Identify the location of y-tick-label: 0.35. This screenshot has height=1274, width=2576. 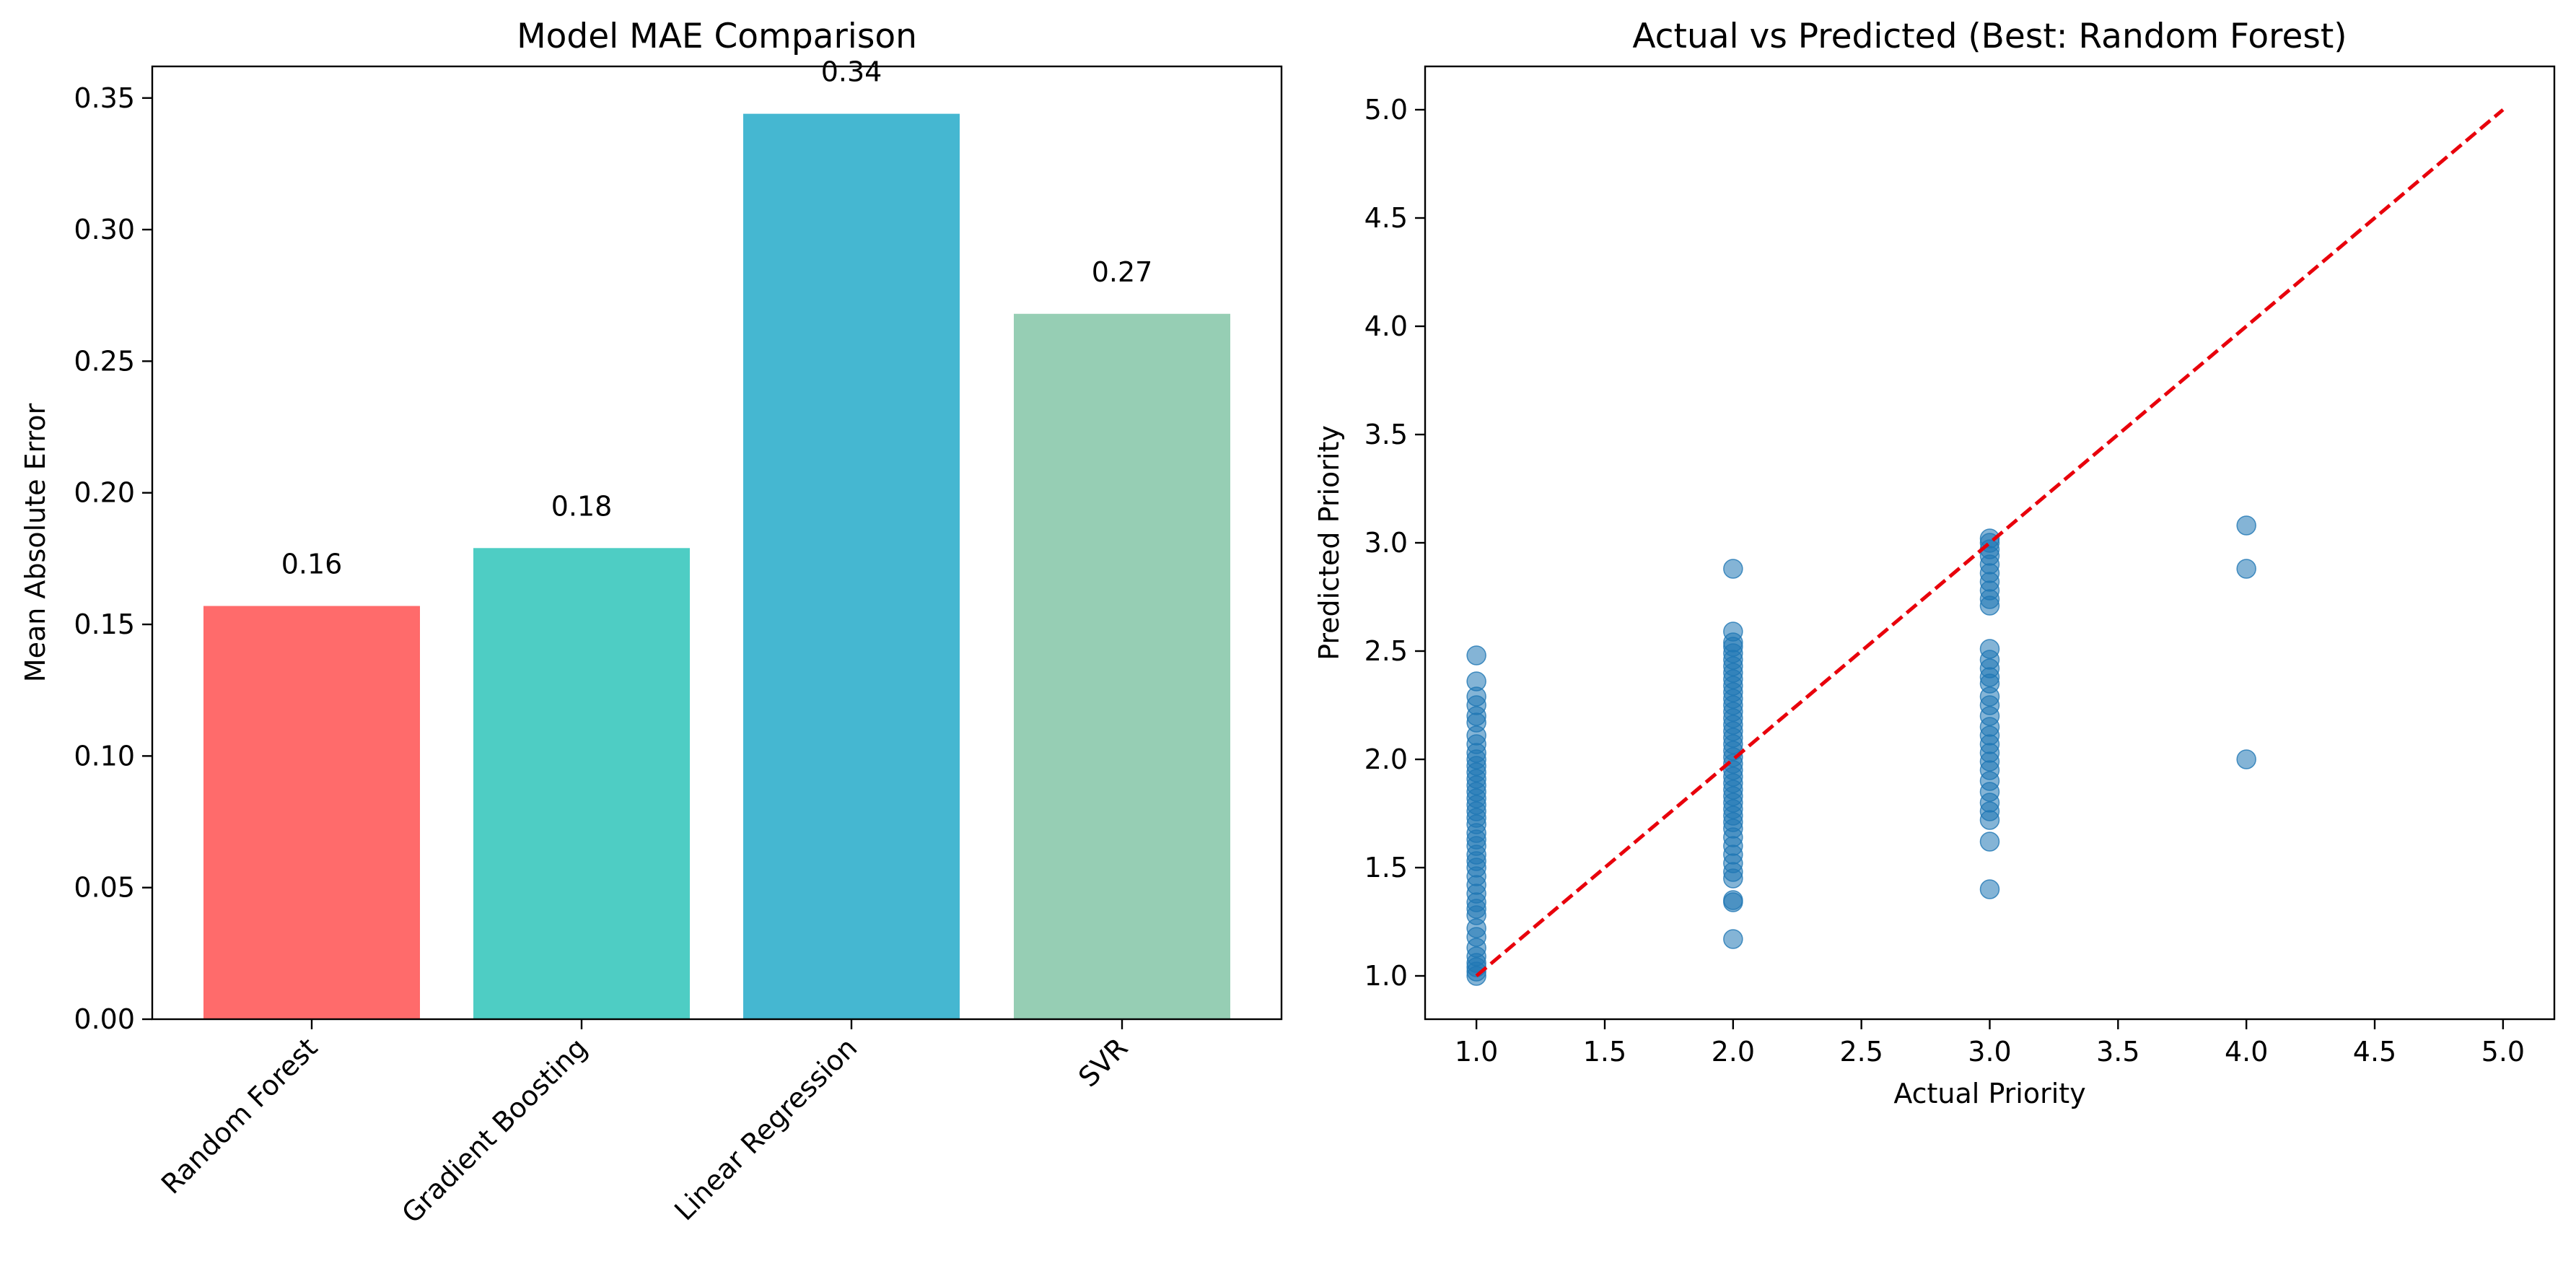
(105, 98).